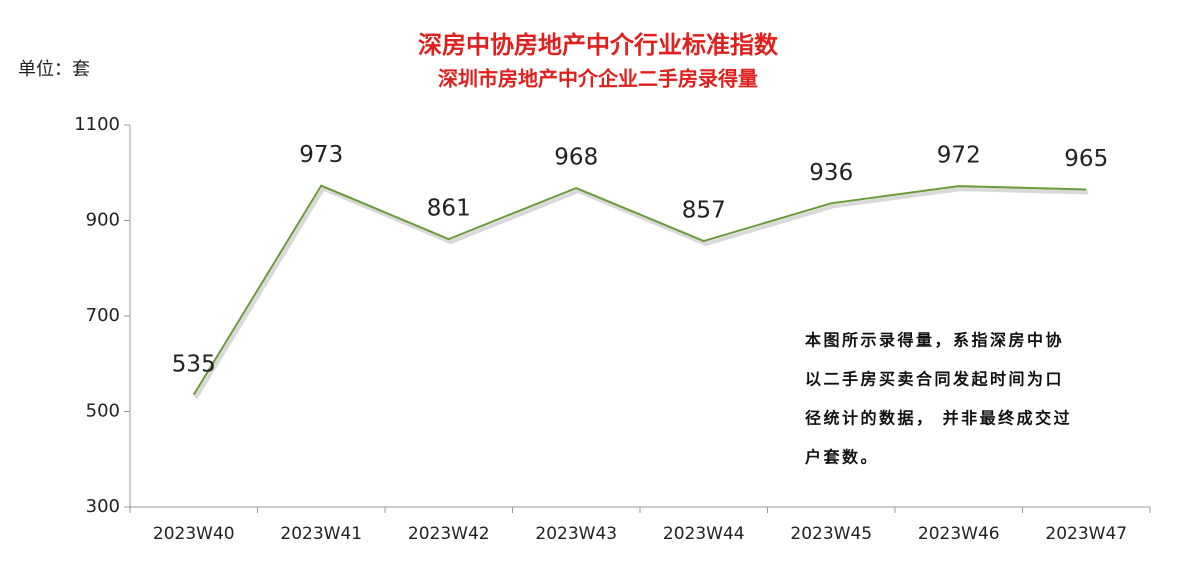 This screenshot has height=570, width=1196. I want to click on data-label: 857, so click(704, 211).